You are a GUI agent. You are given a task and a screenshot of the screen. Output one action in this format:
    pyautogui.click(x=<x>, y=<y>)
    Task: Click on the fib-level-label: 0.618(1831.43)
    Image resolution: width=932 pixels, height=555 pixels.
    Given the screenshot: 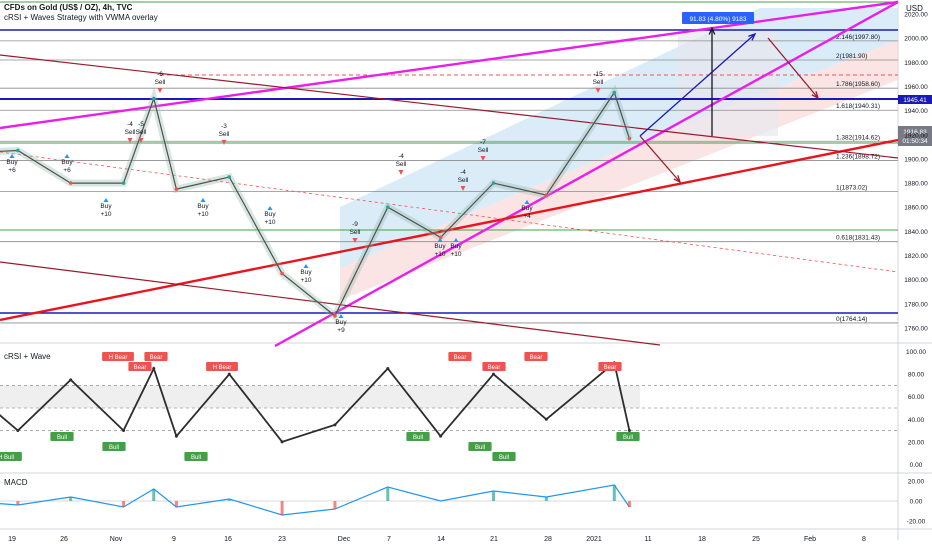 What is the action you would take?
    pyautogui.click(x=858, y=238)
    